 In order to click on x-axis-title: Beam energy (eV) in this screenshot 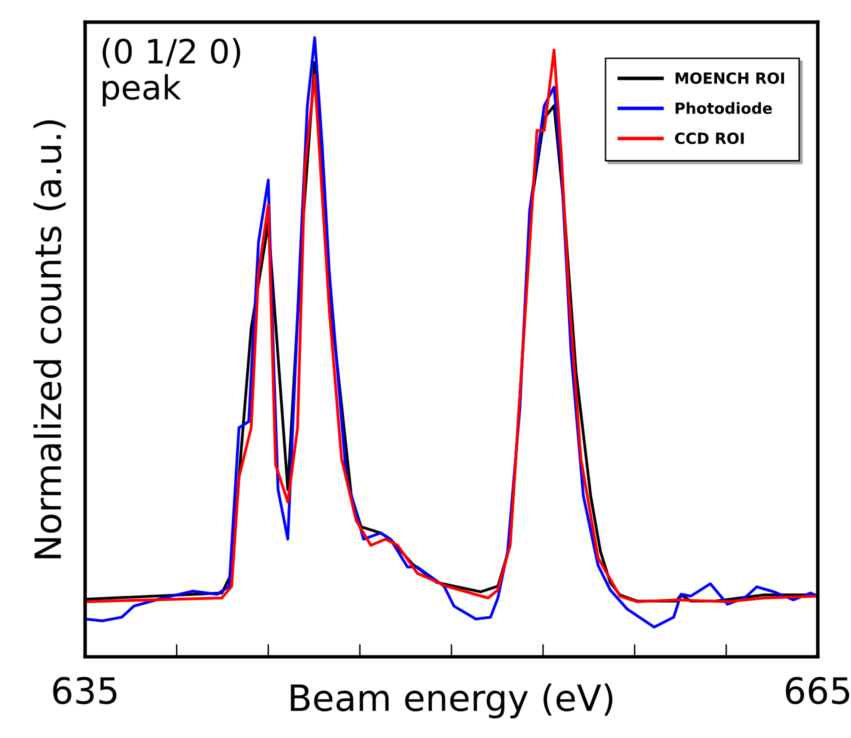, I will do `click(451, 700)`.